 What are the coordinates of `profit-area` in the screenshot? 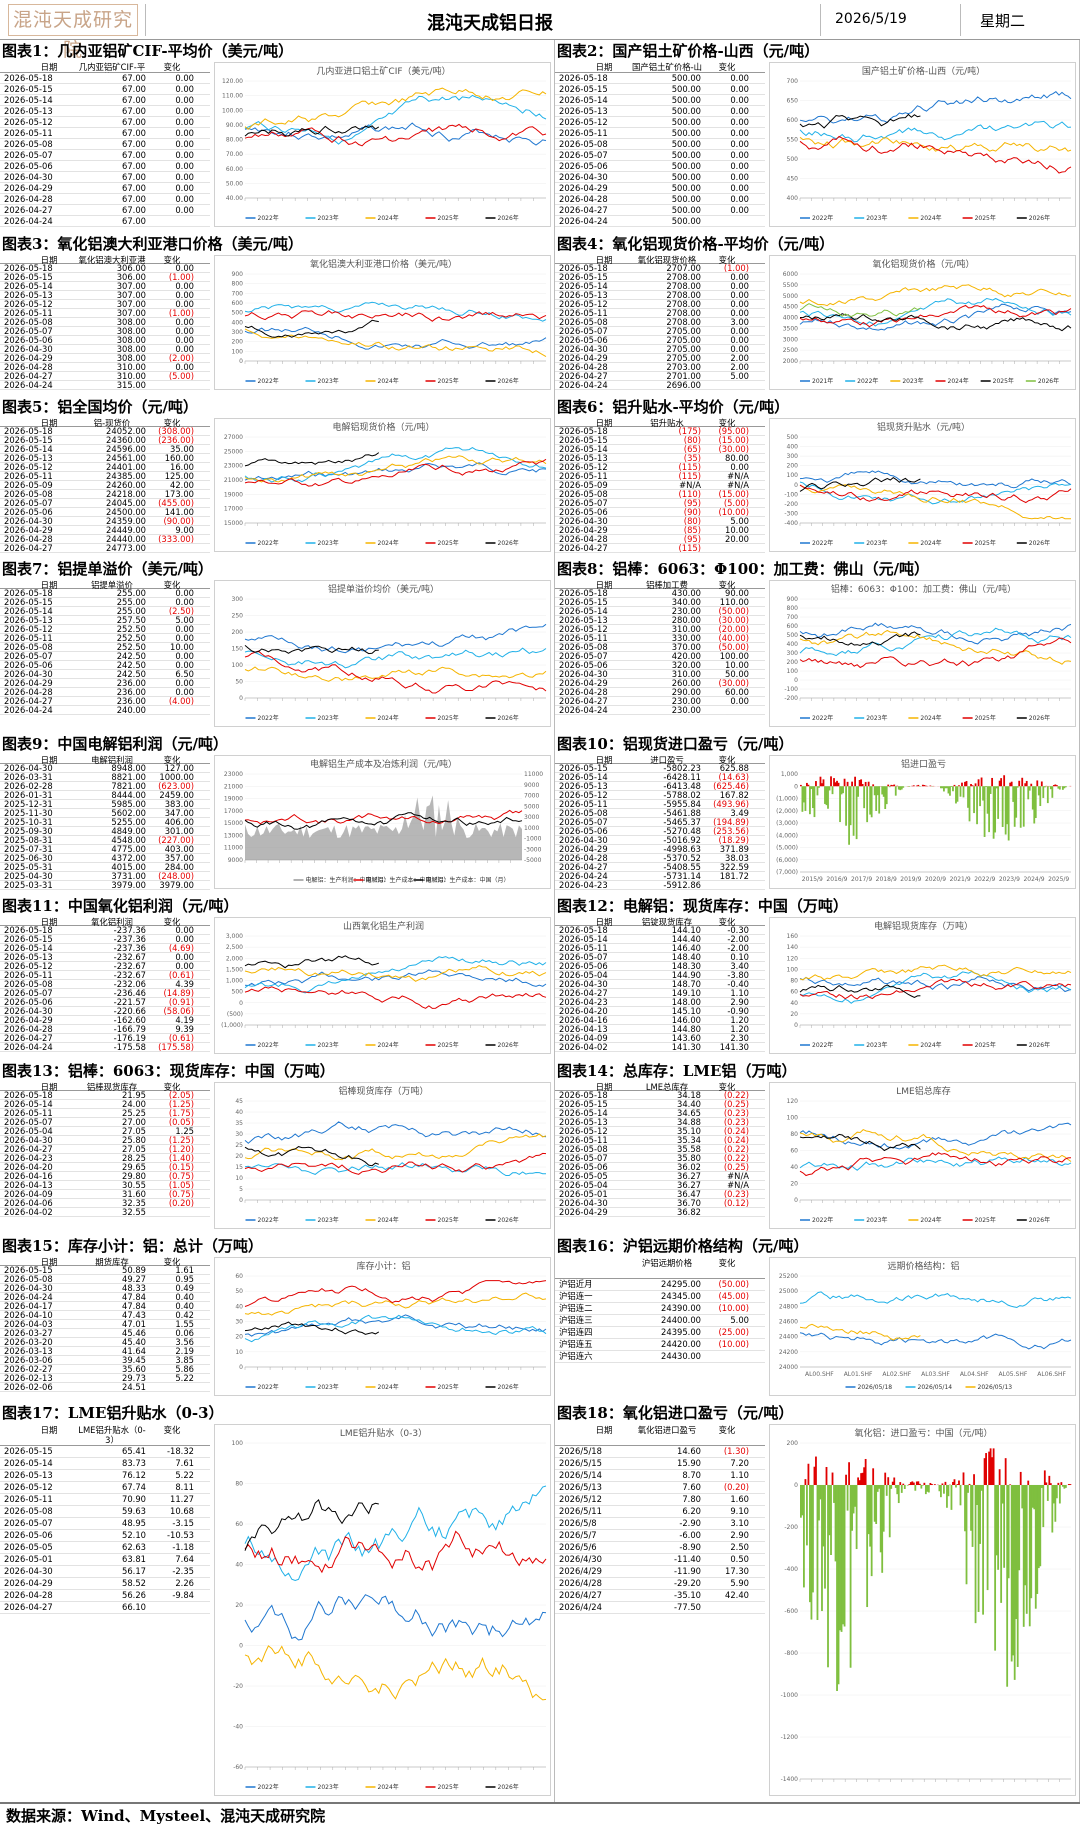 It's located at (383, 827).